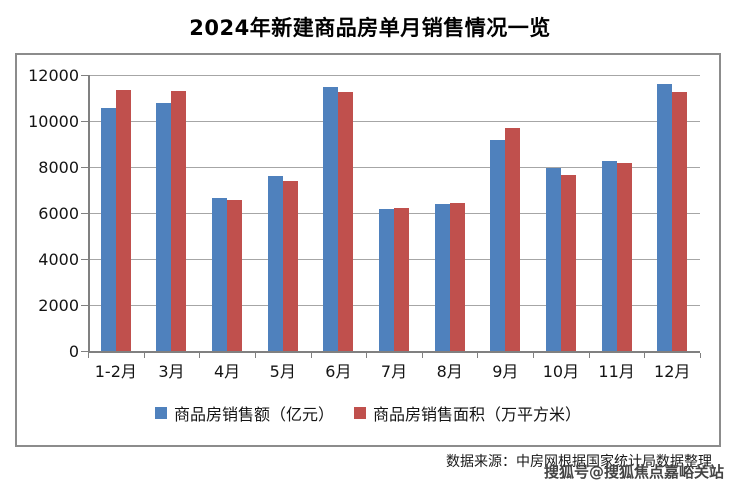  Describe the element at coordinates (115, 371) in the screenshot. I see `x-axis-label-1-2月: 1-2月` at that location.